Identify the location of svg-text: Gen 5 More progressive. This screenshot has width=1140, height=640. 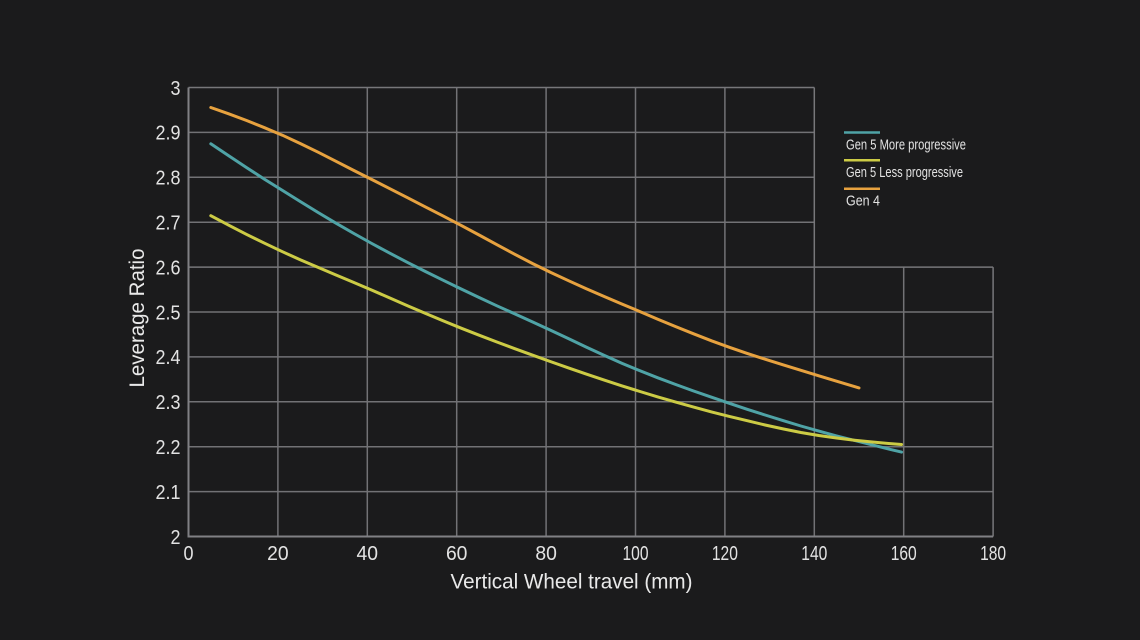
(906, 146).